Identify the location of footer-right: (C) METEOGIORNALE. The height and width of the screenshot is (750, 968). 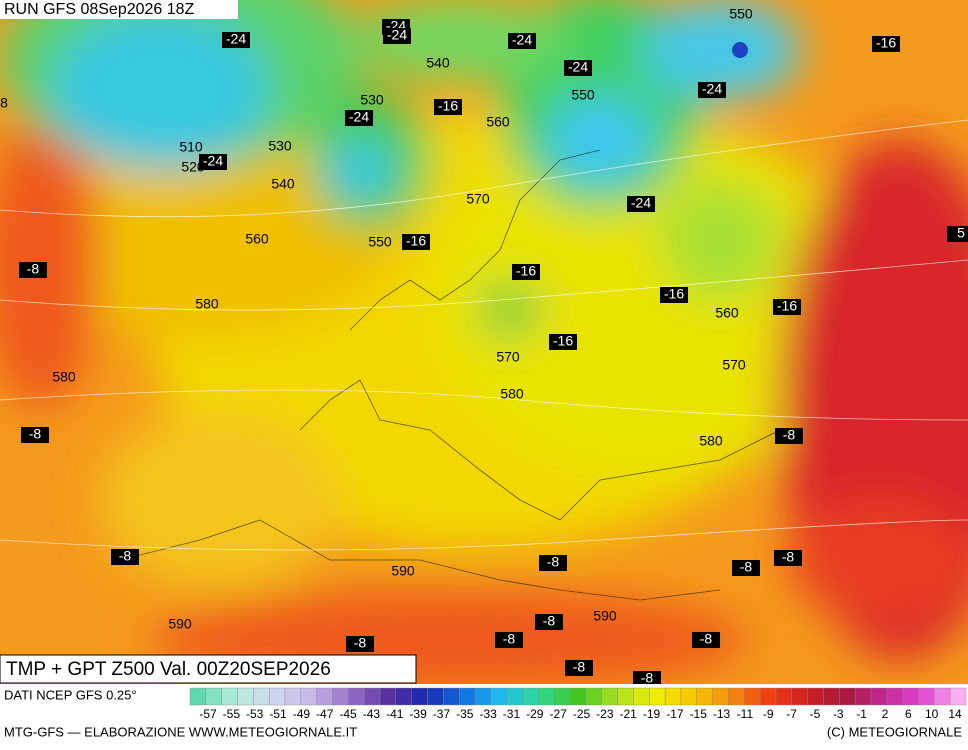
(894, 731).